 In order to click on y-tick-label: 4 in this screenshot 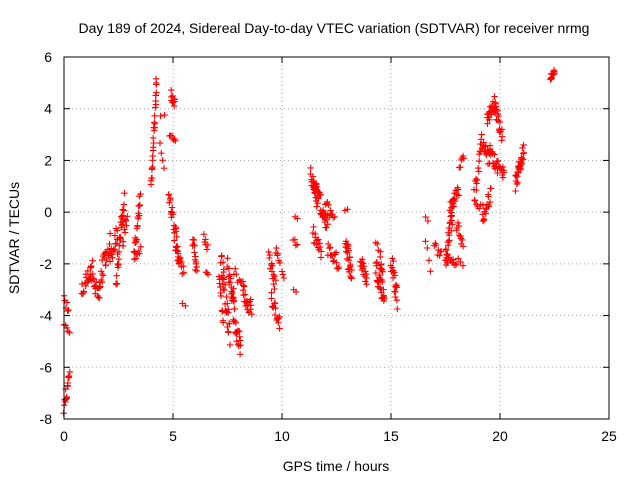, I will do `click(48, 109)`.